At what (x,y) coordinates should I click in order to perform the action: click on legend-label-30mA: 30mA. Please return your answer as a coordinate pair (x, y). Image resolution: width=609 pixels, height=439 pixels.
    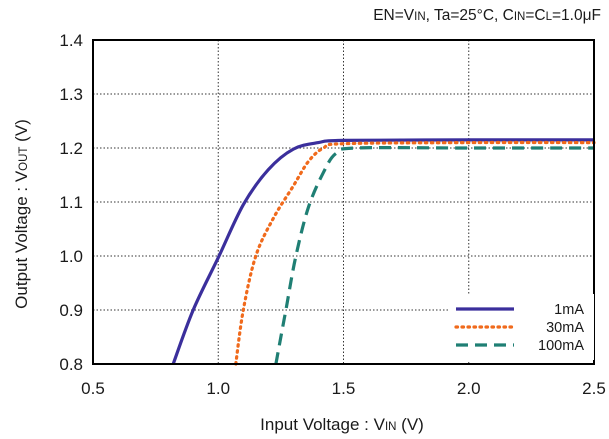
    Looking at the image, I should click on (565, 328).